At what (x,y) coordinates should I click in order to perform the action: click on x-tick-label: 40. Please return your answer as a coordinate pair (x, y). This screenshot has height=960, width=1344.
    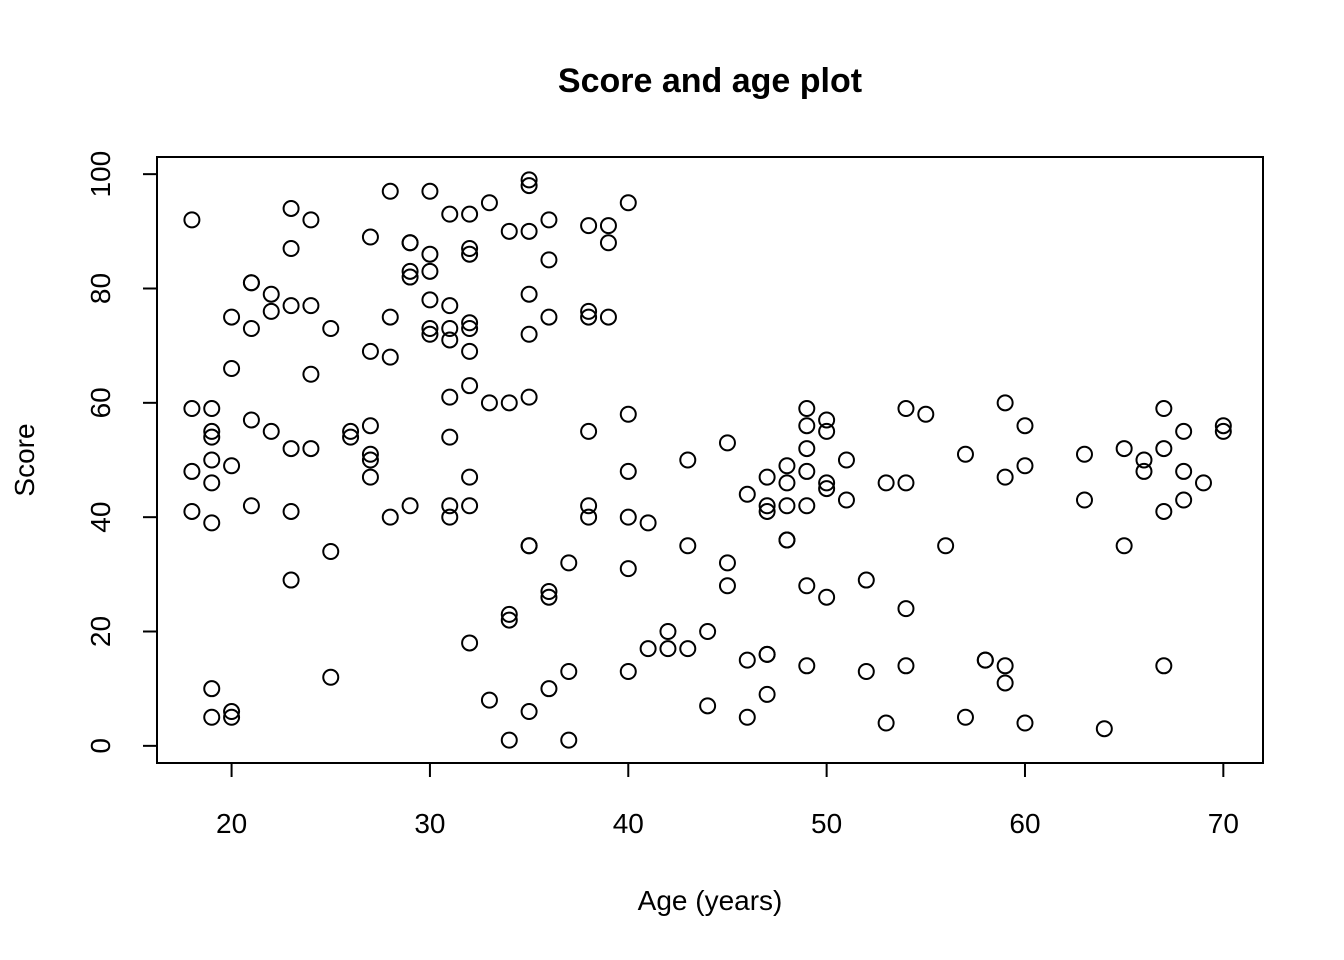
    Looking at the image, I should click on (628, 823).